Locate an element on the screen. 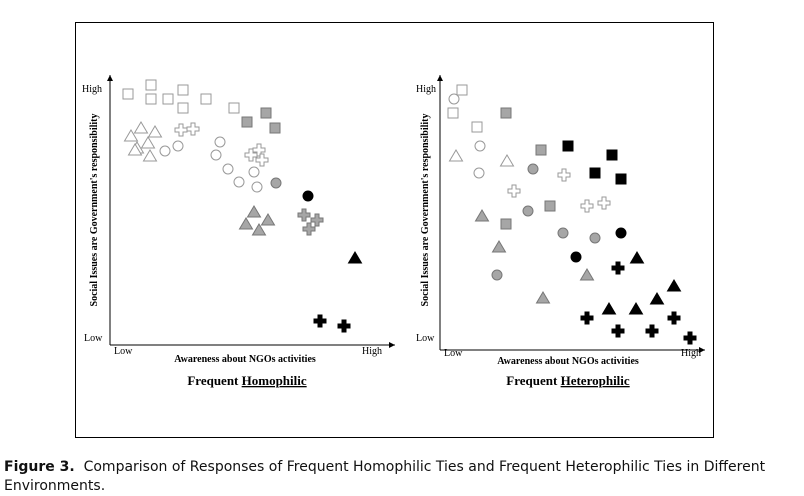 The height and width of the screenshot is (496, 804). panel-title: Frequent Homophilic is located at coordinates (247, 380).